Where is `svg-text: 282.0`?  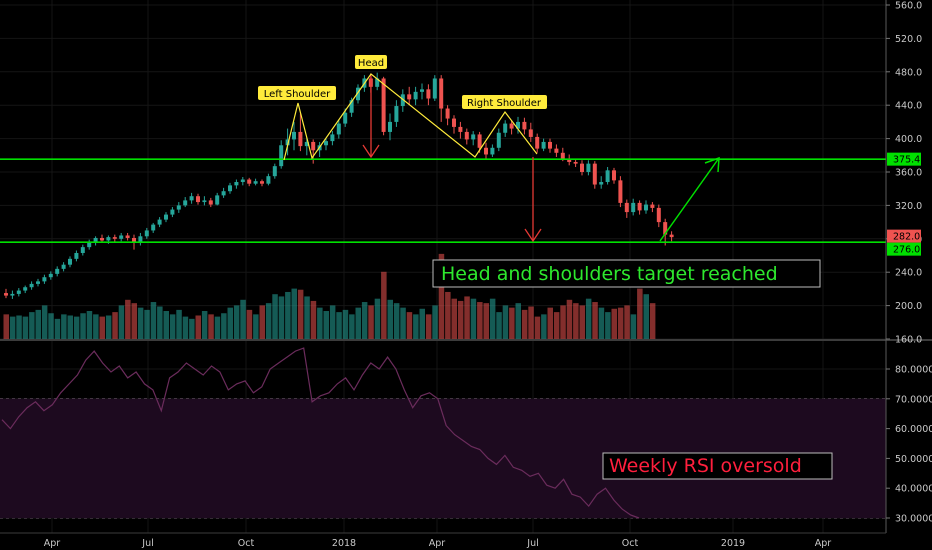
svg-text: 282.0 is located at coordinates (906, 237).